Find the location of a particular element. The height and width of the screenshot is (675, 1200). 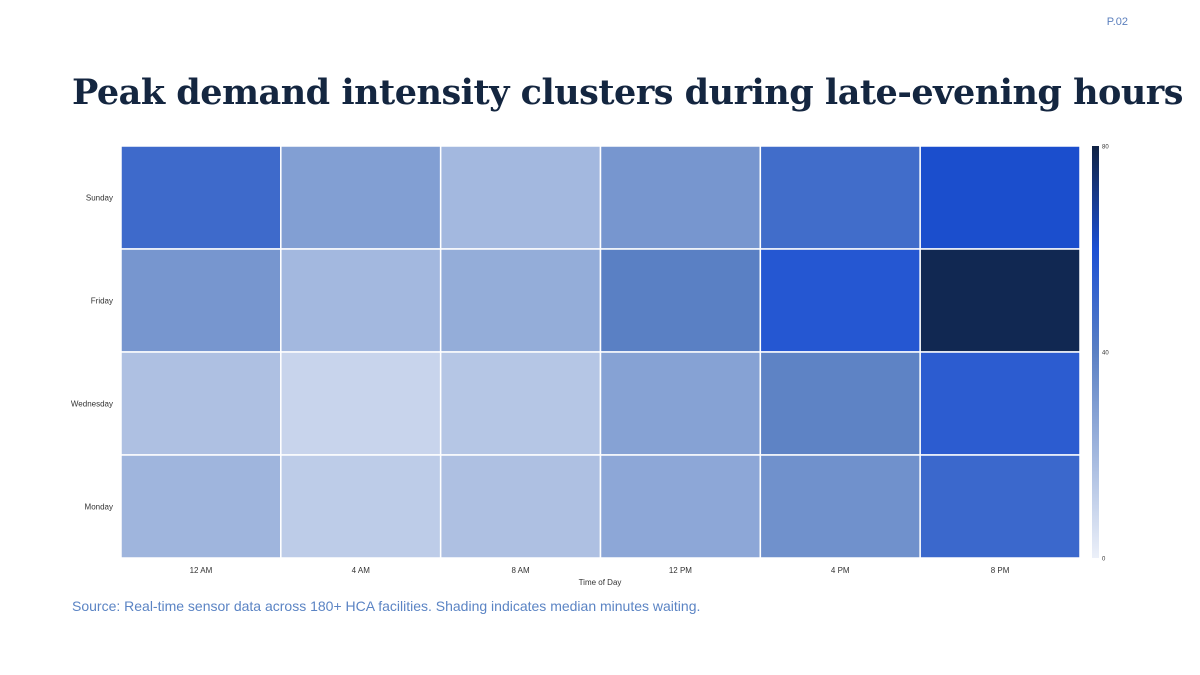

y-tick-label: Sunday is located at coordinates (99, 198).